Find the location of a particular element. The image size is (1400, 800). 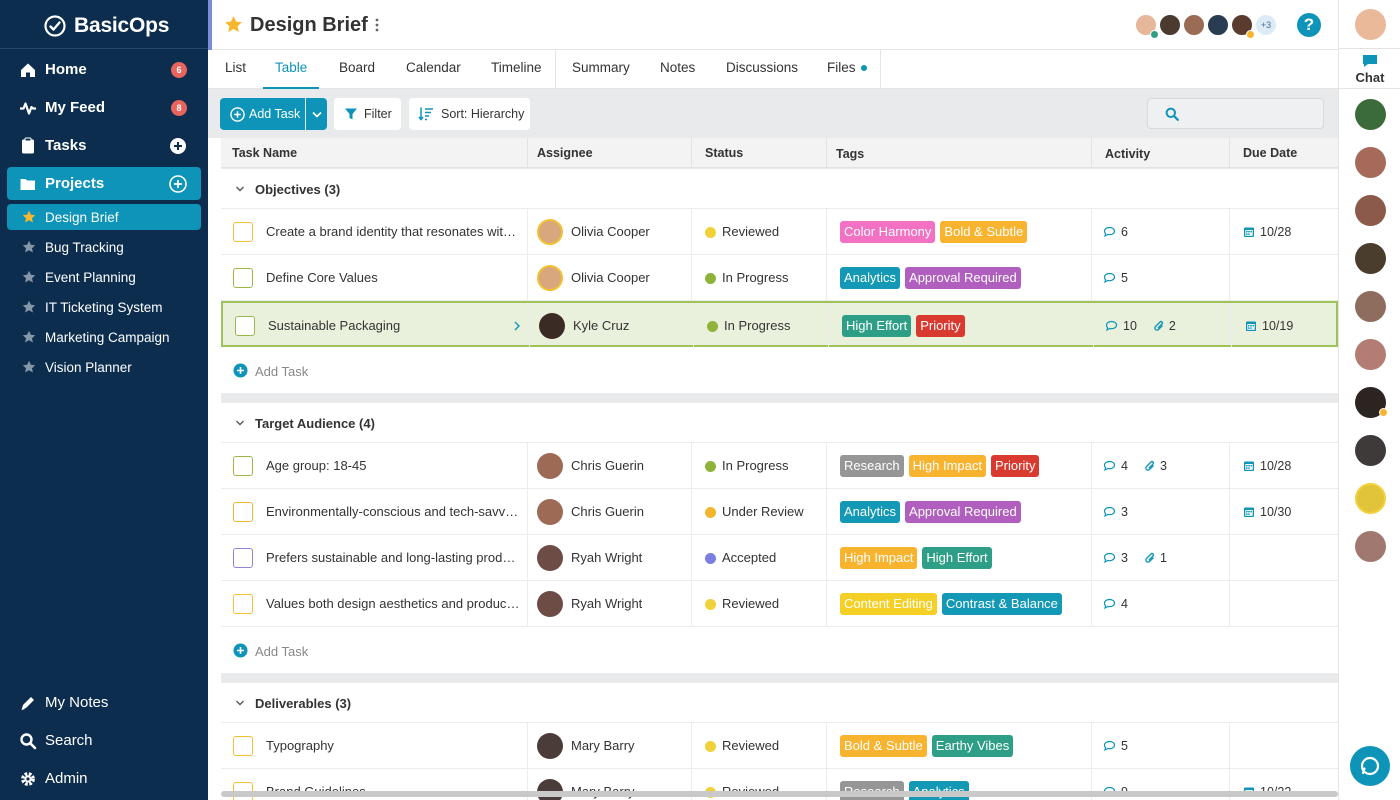

project-item-design-brief: Design Brief is located at coordinates (104, 217).